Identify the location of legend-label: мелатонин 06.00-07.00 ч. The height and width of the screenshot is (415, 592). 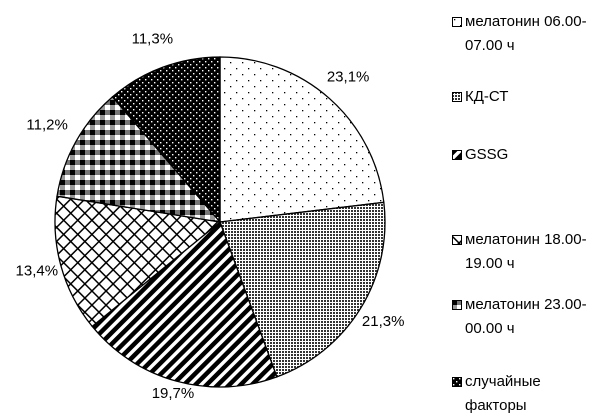
(526, 33).